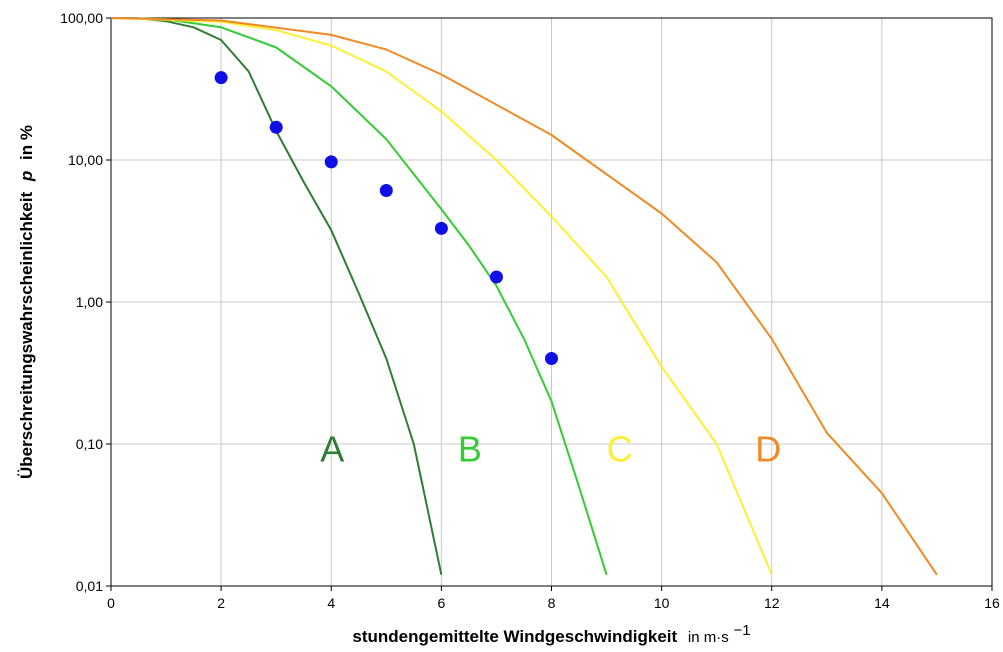  Describe the element at coordinates (992, 603) in the screenshot. I see `x-tick-label: 16` at that location.